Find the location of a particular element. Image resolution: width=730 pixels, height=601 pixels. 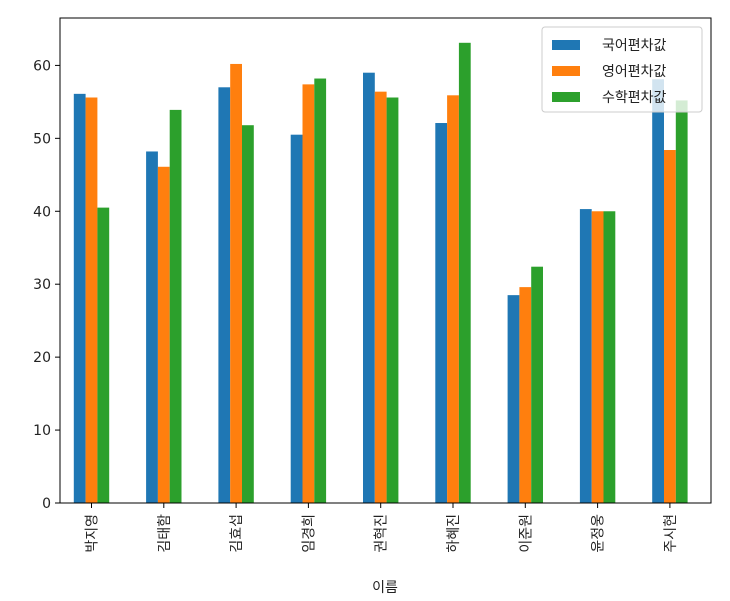

y-tick-label: 60 is located at coordinates (42, 66).